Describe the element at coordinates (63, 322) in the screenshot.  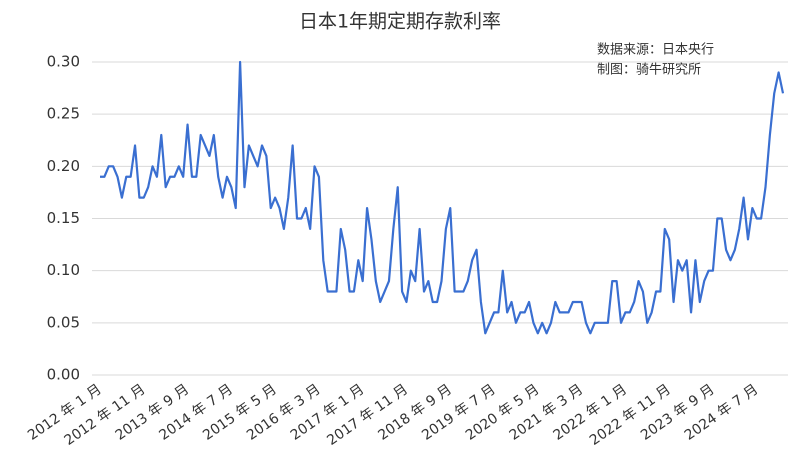
I see `y-tick-label: 0.05` at that location.